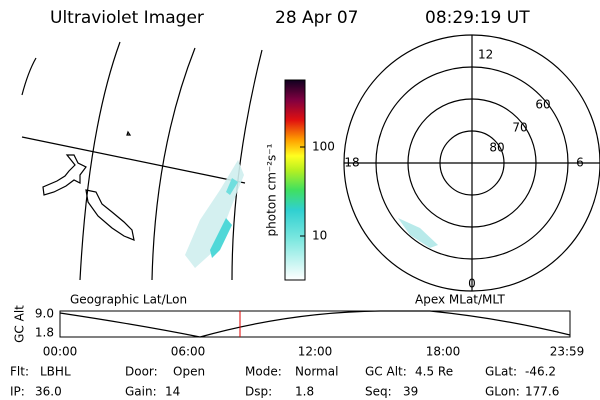 The image size is (600, 400). What do you see at coordinates (127, 18) in the screenshot?
I see `title: Ultraviolet Imager` at bounding box center [127, 18].